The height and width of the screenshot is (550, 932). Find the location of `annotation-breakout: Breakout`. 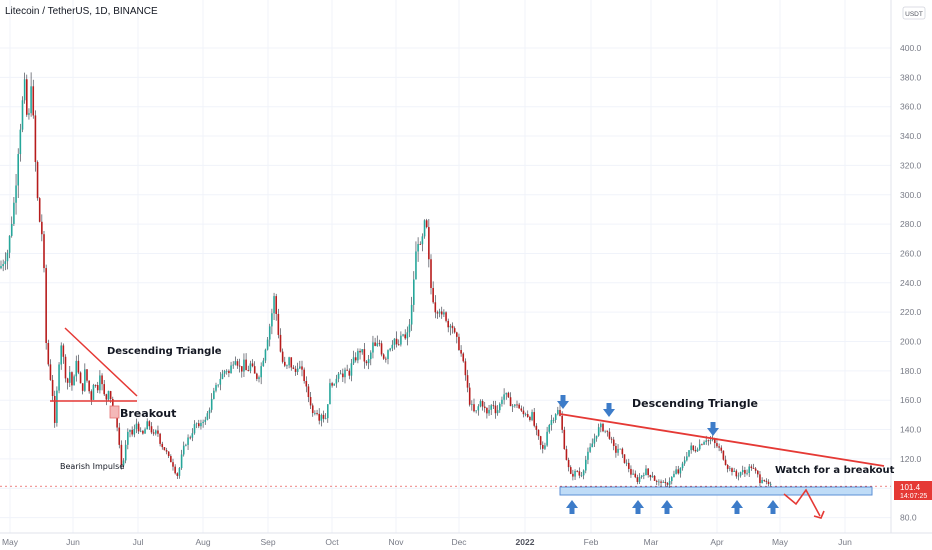

annotation-breakout: Breakout is located at coordinates (148, 413).